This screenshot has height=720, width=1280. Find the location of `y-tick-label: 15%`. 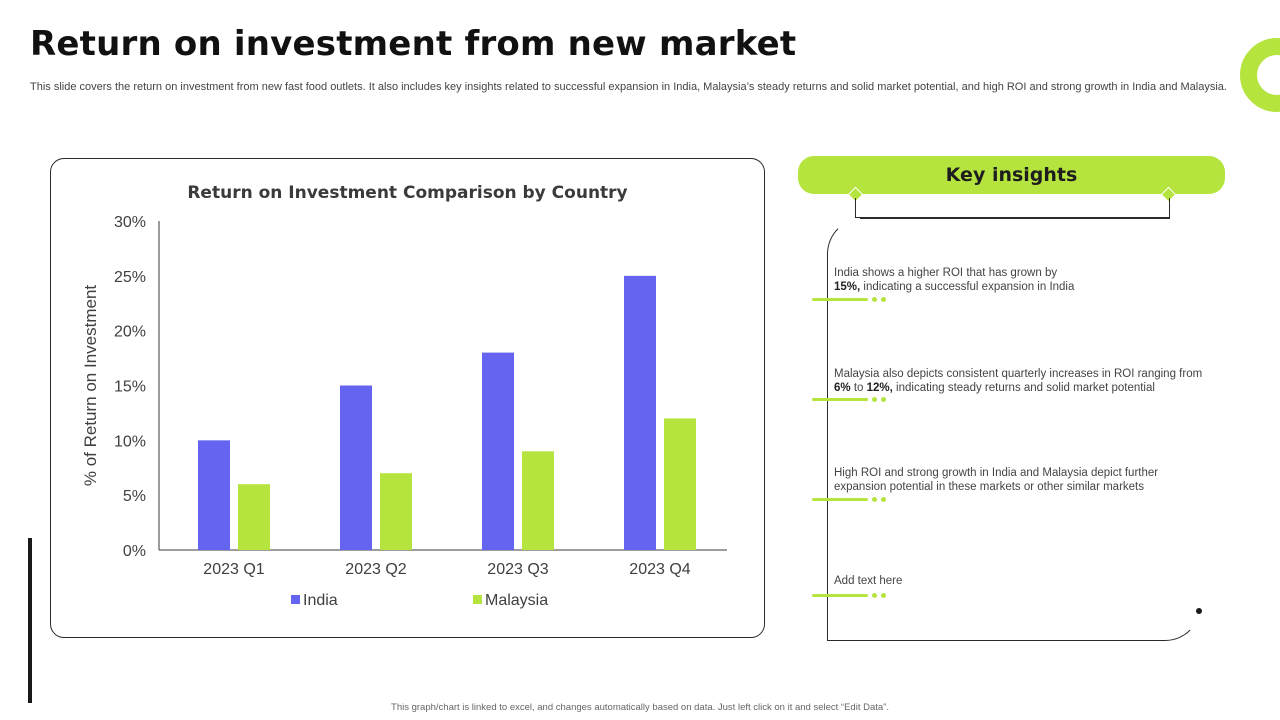

y-tick-label: 15% is located at coordinates (130, 387).